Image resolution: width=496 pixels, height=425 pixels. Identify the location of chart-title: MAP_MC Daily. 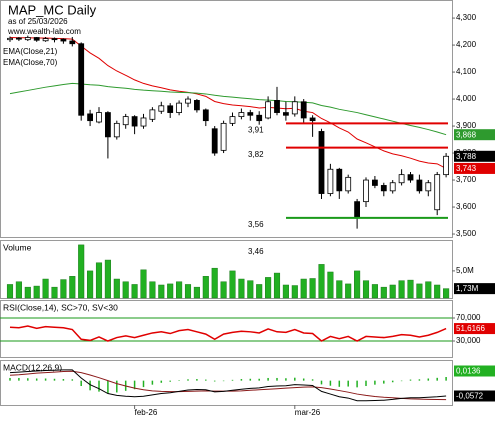
(52, 9).